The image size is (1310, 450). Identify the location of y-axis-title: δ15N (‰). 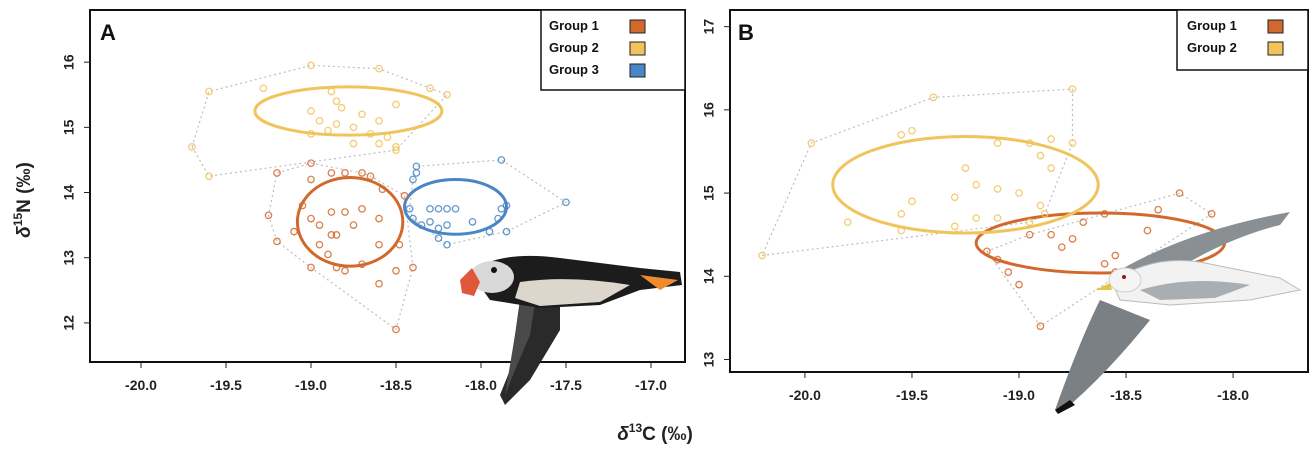
(23, 200).